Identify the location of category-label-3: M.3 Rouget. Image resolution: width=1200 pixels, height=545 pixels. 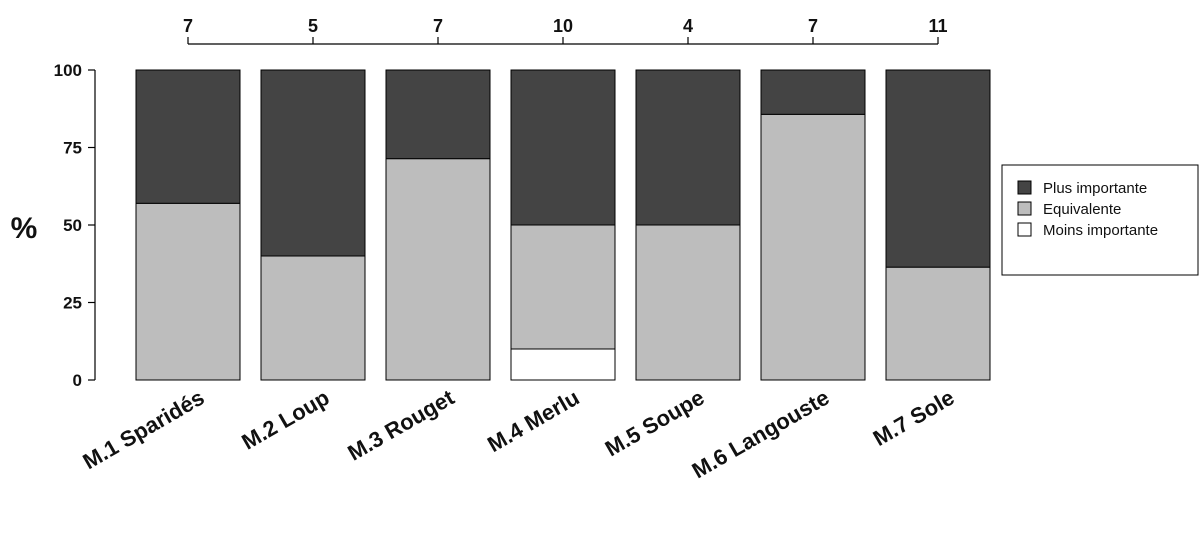
(401, 424).